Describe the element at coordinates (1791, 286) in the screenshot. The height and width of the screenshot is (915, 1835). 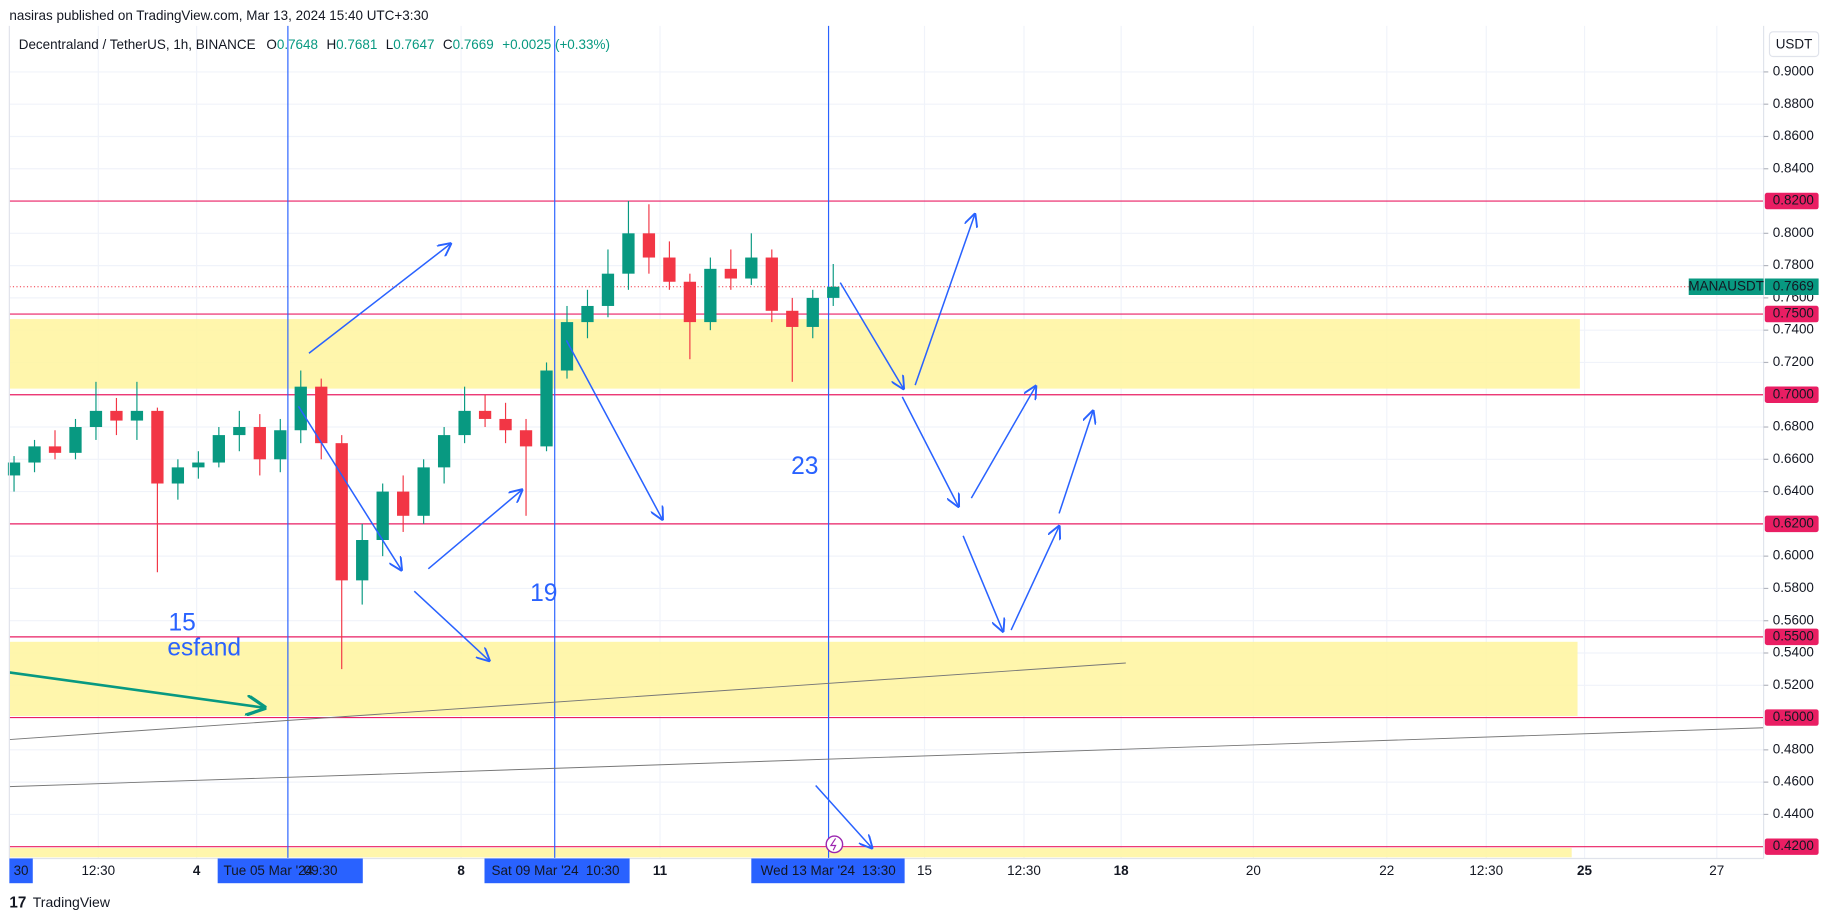
I see `last-price-box` at that location.